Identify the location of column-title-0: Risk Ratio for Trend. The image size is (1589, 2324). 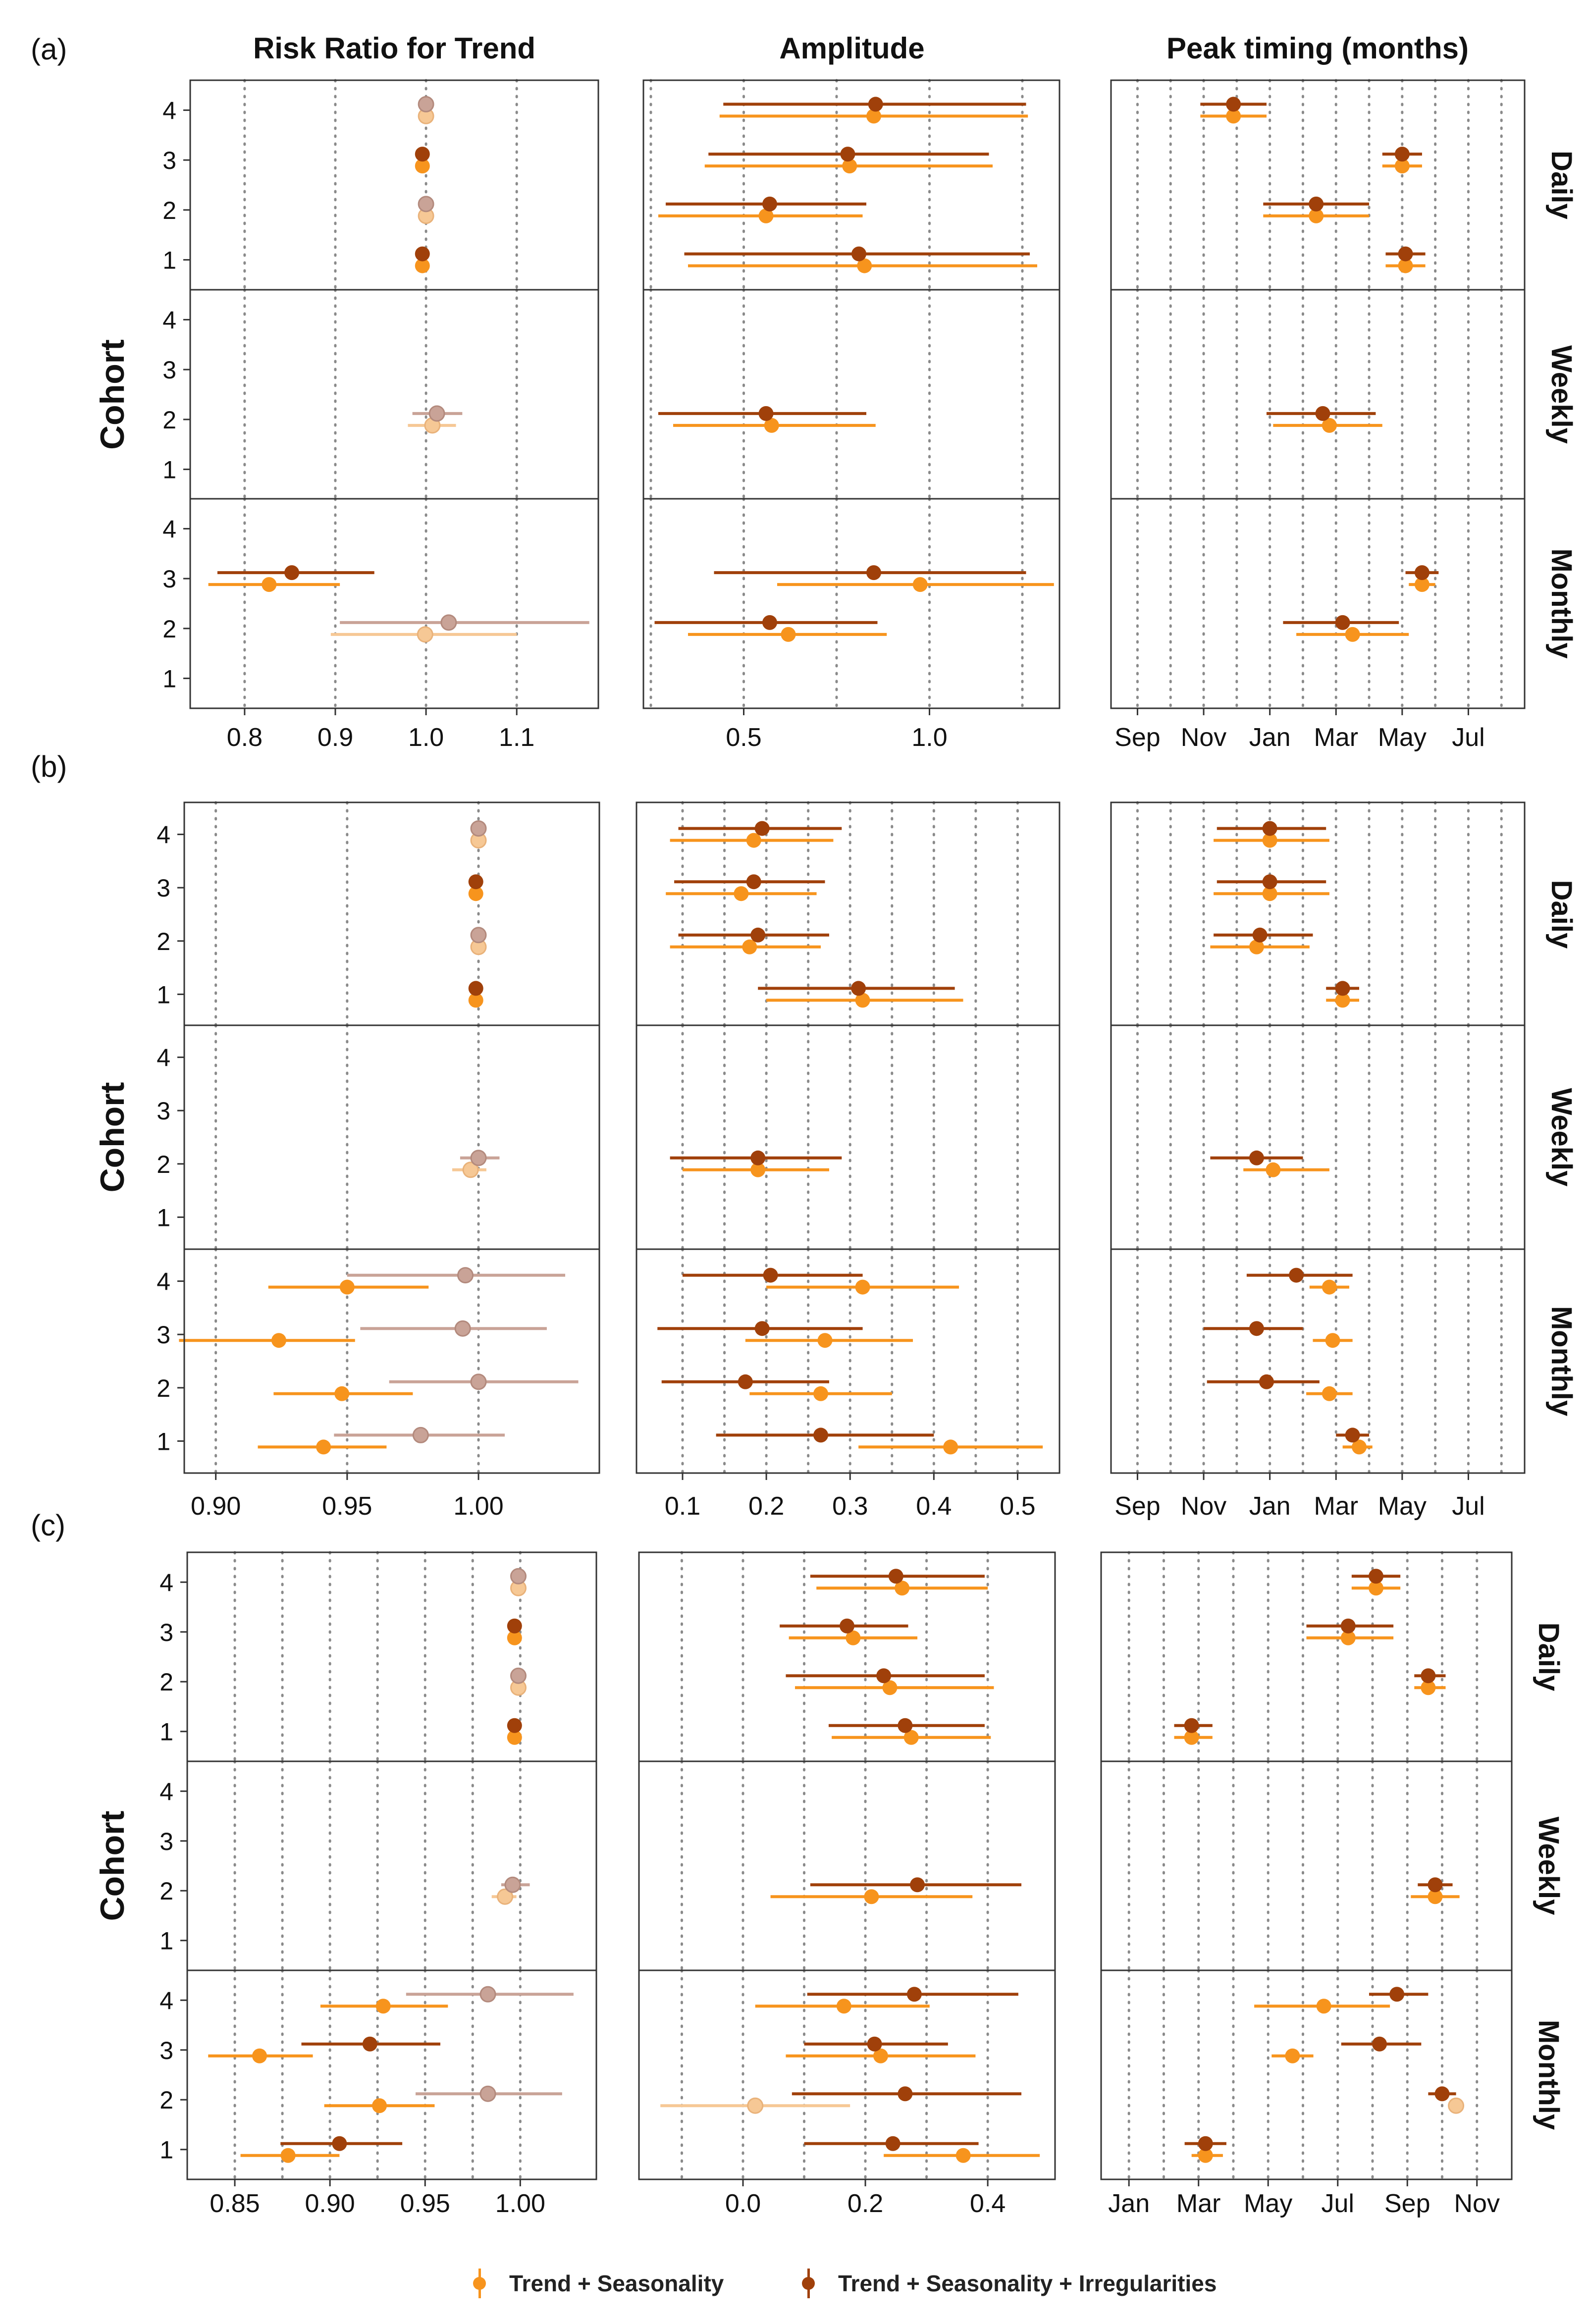
(394, 48).